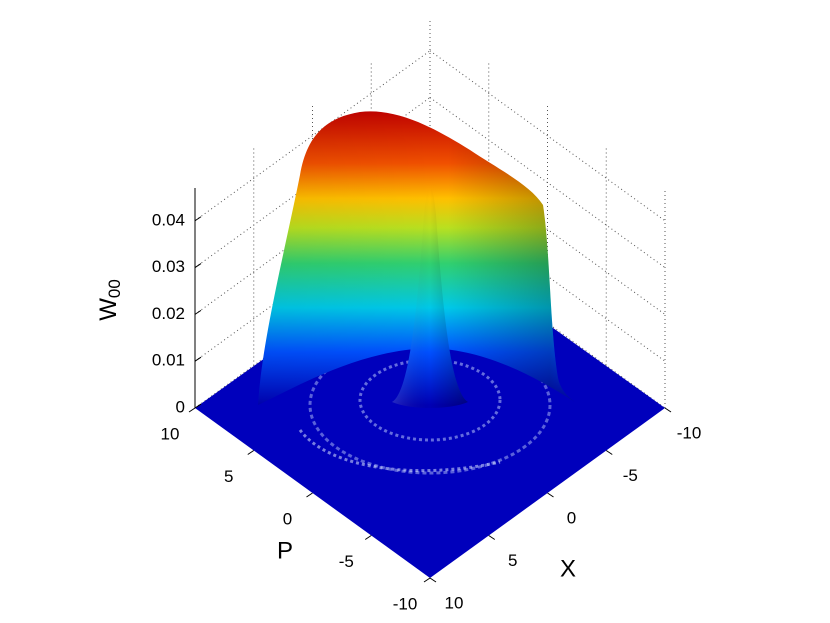  What do you see at coordinates (346, 561) in the screenshot?
I see `y-tick-label: -5` at bounding box center [346, 561].